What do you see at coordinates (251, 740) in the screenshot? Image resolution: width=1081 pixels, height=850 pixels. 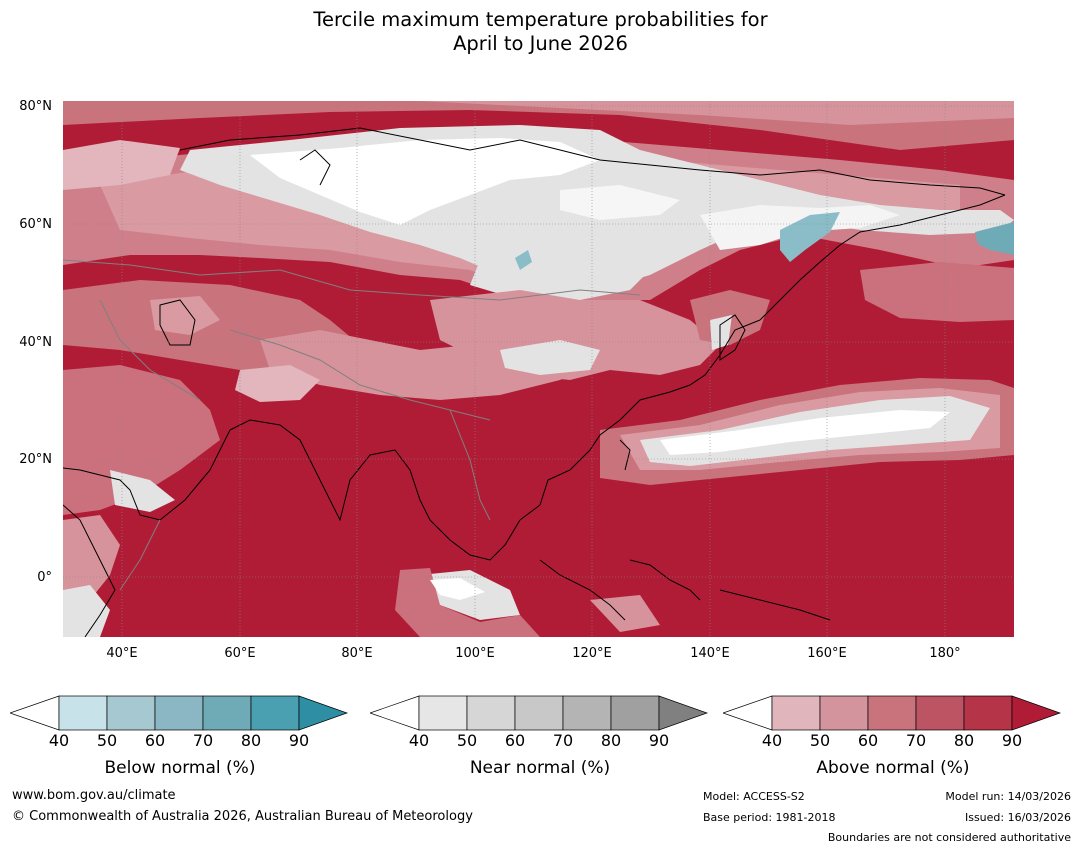 I see `below-tick-80: 80` at bounding box center [251, 740].